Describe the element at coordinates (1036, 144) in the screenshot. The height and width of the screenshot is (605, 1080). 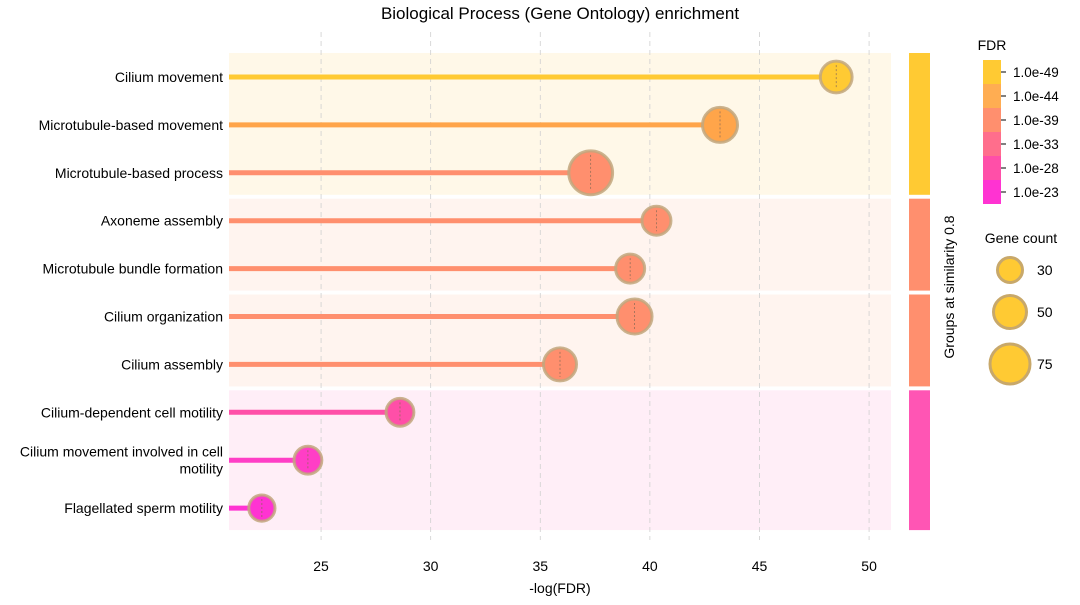
I see `fdr-legend-label: 1.0e-33` at that location.